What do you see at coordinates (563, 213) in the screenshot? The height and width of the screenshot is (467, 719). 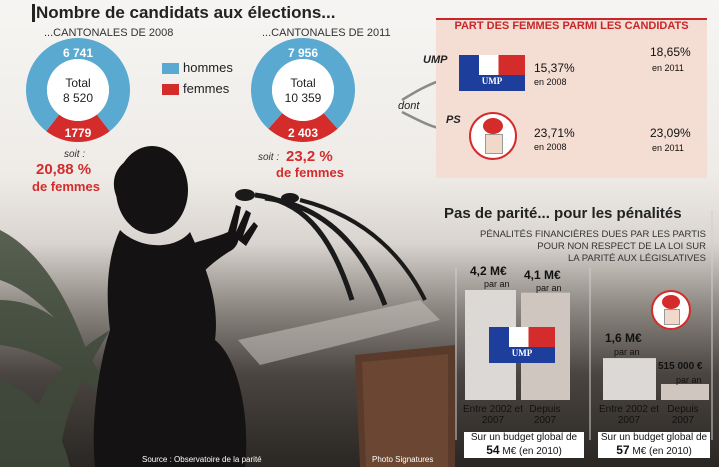 I see `penalties-title: Pas de parité... pour les pénalités` at bounding box center [563, 213].